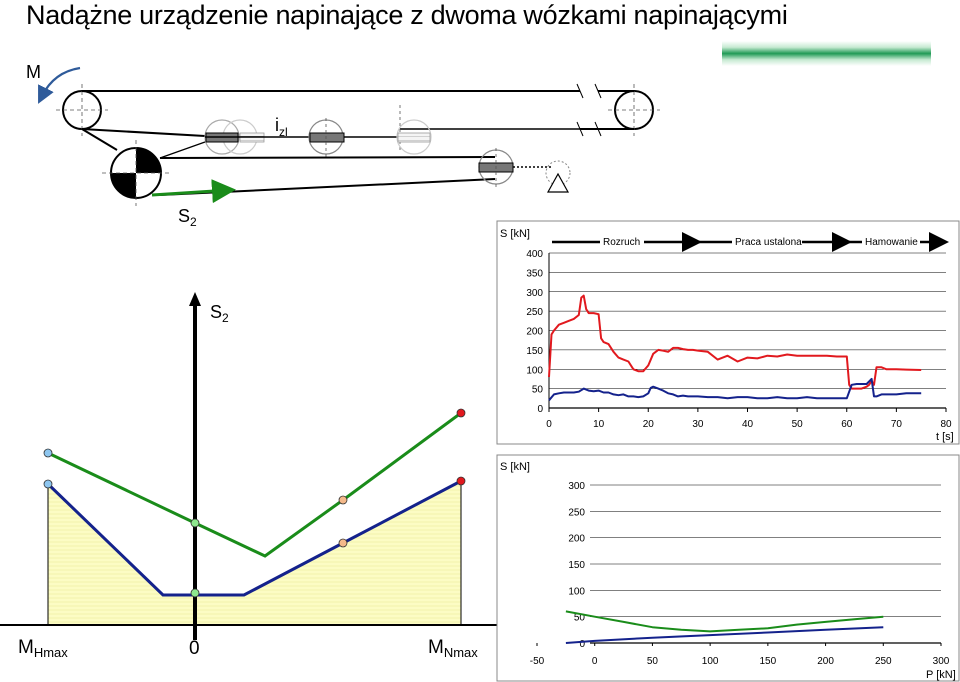 The width and height of the screenshot is (960, 682). I want to click on x-tick-label: 100, so click(710, 661).